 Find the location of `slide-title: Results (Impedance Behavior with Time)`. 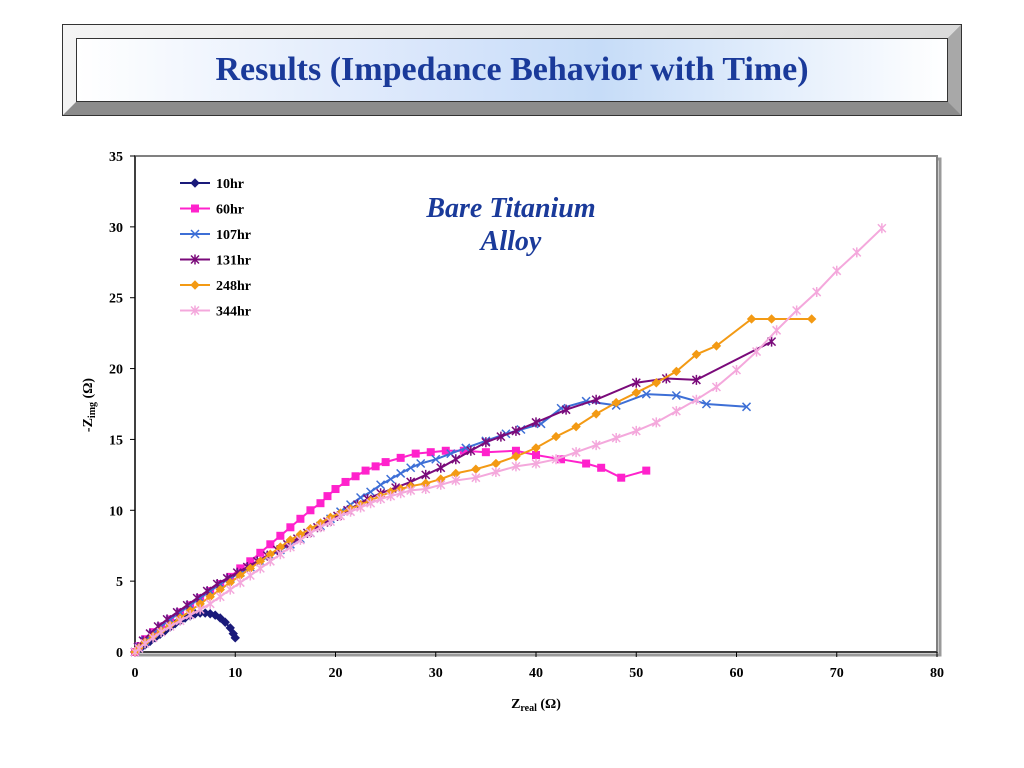

slide-title: Results (Impedance Behavior with Time) is located at coordinates (512, 69).